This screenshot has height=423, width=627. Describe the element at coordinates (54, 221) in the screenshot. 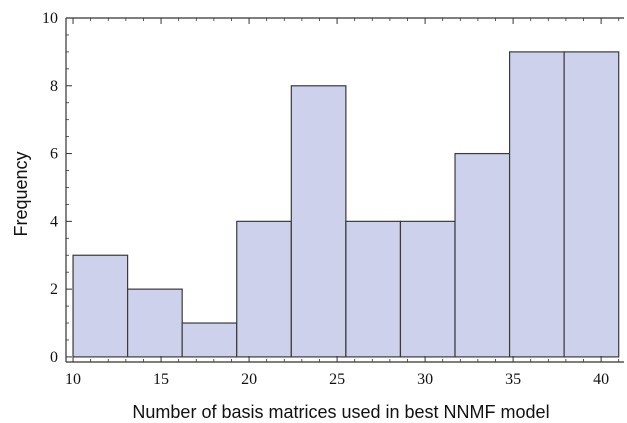

I see `y-tick-label: 4` at that location.